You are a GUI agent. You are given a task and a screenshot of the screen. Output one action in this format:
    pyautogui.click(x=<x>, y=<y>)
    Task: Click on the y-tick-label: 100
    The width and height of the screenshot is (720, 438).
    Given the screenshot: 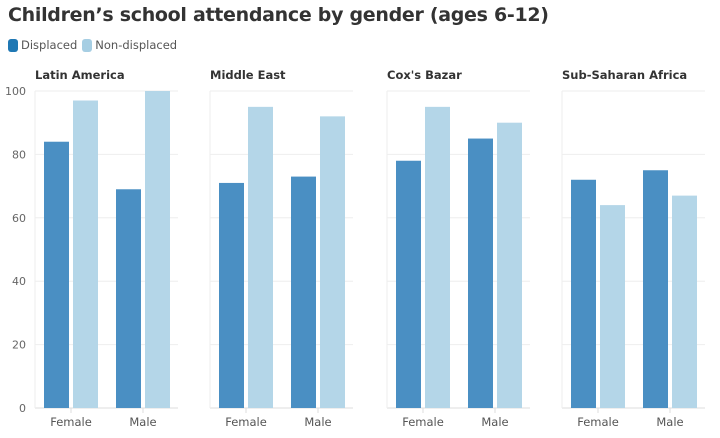 What is the action you would take?
    pyautogui.click(x=15, y=91)
    